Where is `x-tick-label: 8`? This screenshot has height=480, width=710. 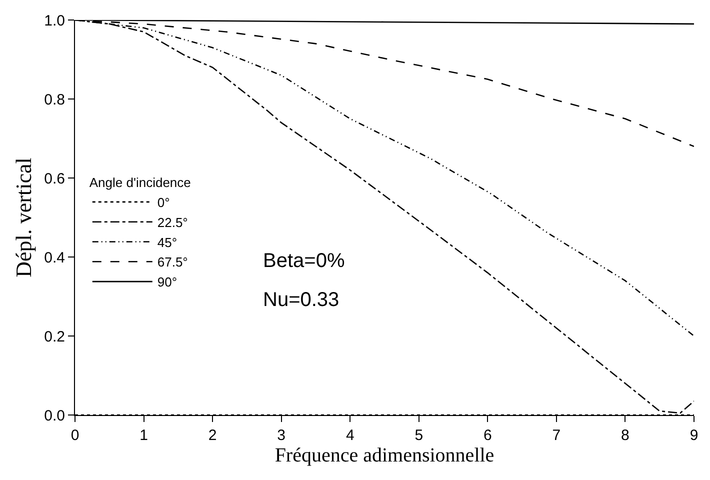 x-tick-label: 8 is located at coordinates (625, 435).